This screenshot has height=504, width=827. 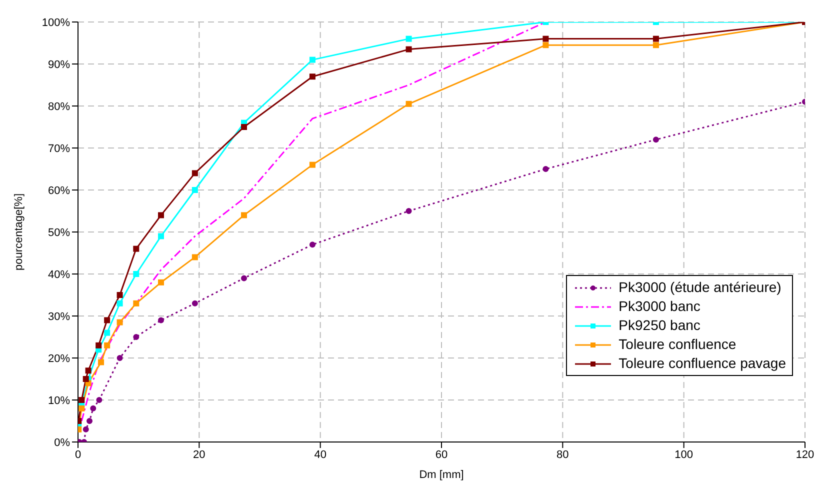 What do you see at coordinates (677, 344) in the screenshot?
I see `legend-label: Toleure confluence` at bounding box center [677, 344].